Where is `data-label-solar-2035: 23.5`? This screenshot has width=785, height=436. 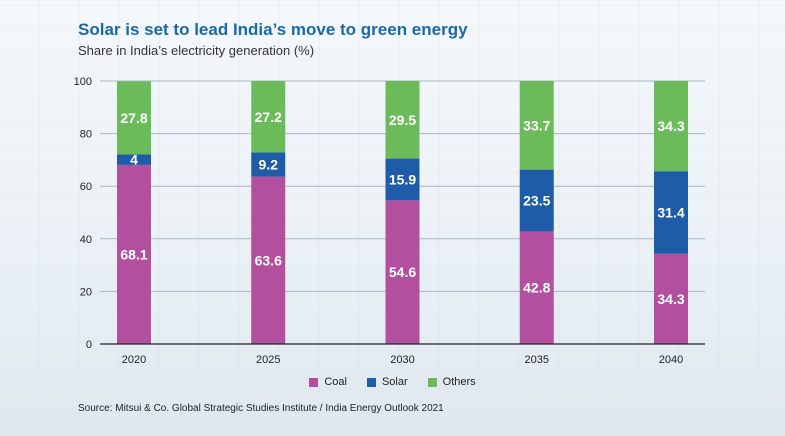
data-label-solar-2035: 23.5 is located at coordinates (536, 201).